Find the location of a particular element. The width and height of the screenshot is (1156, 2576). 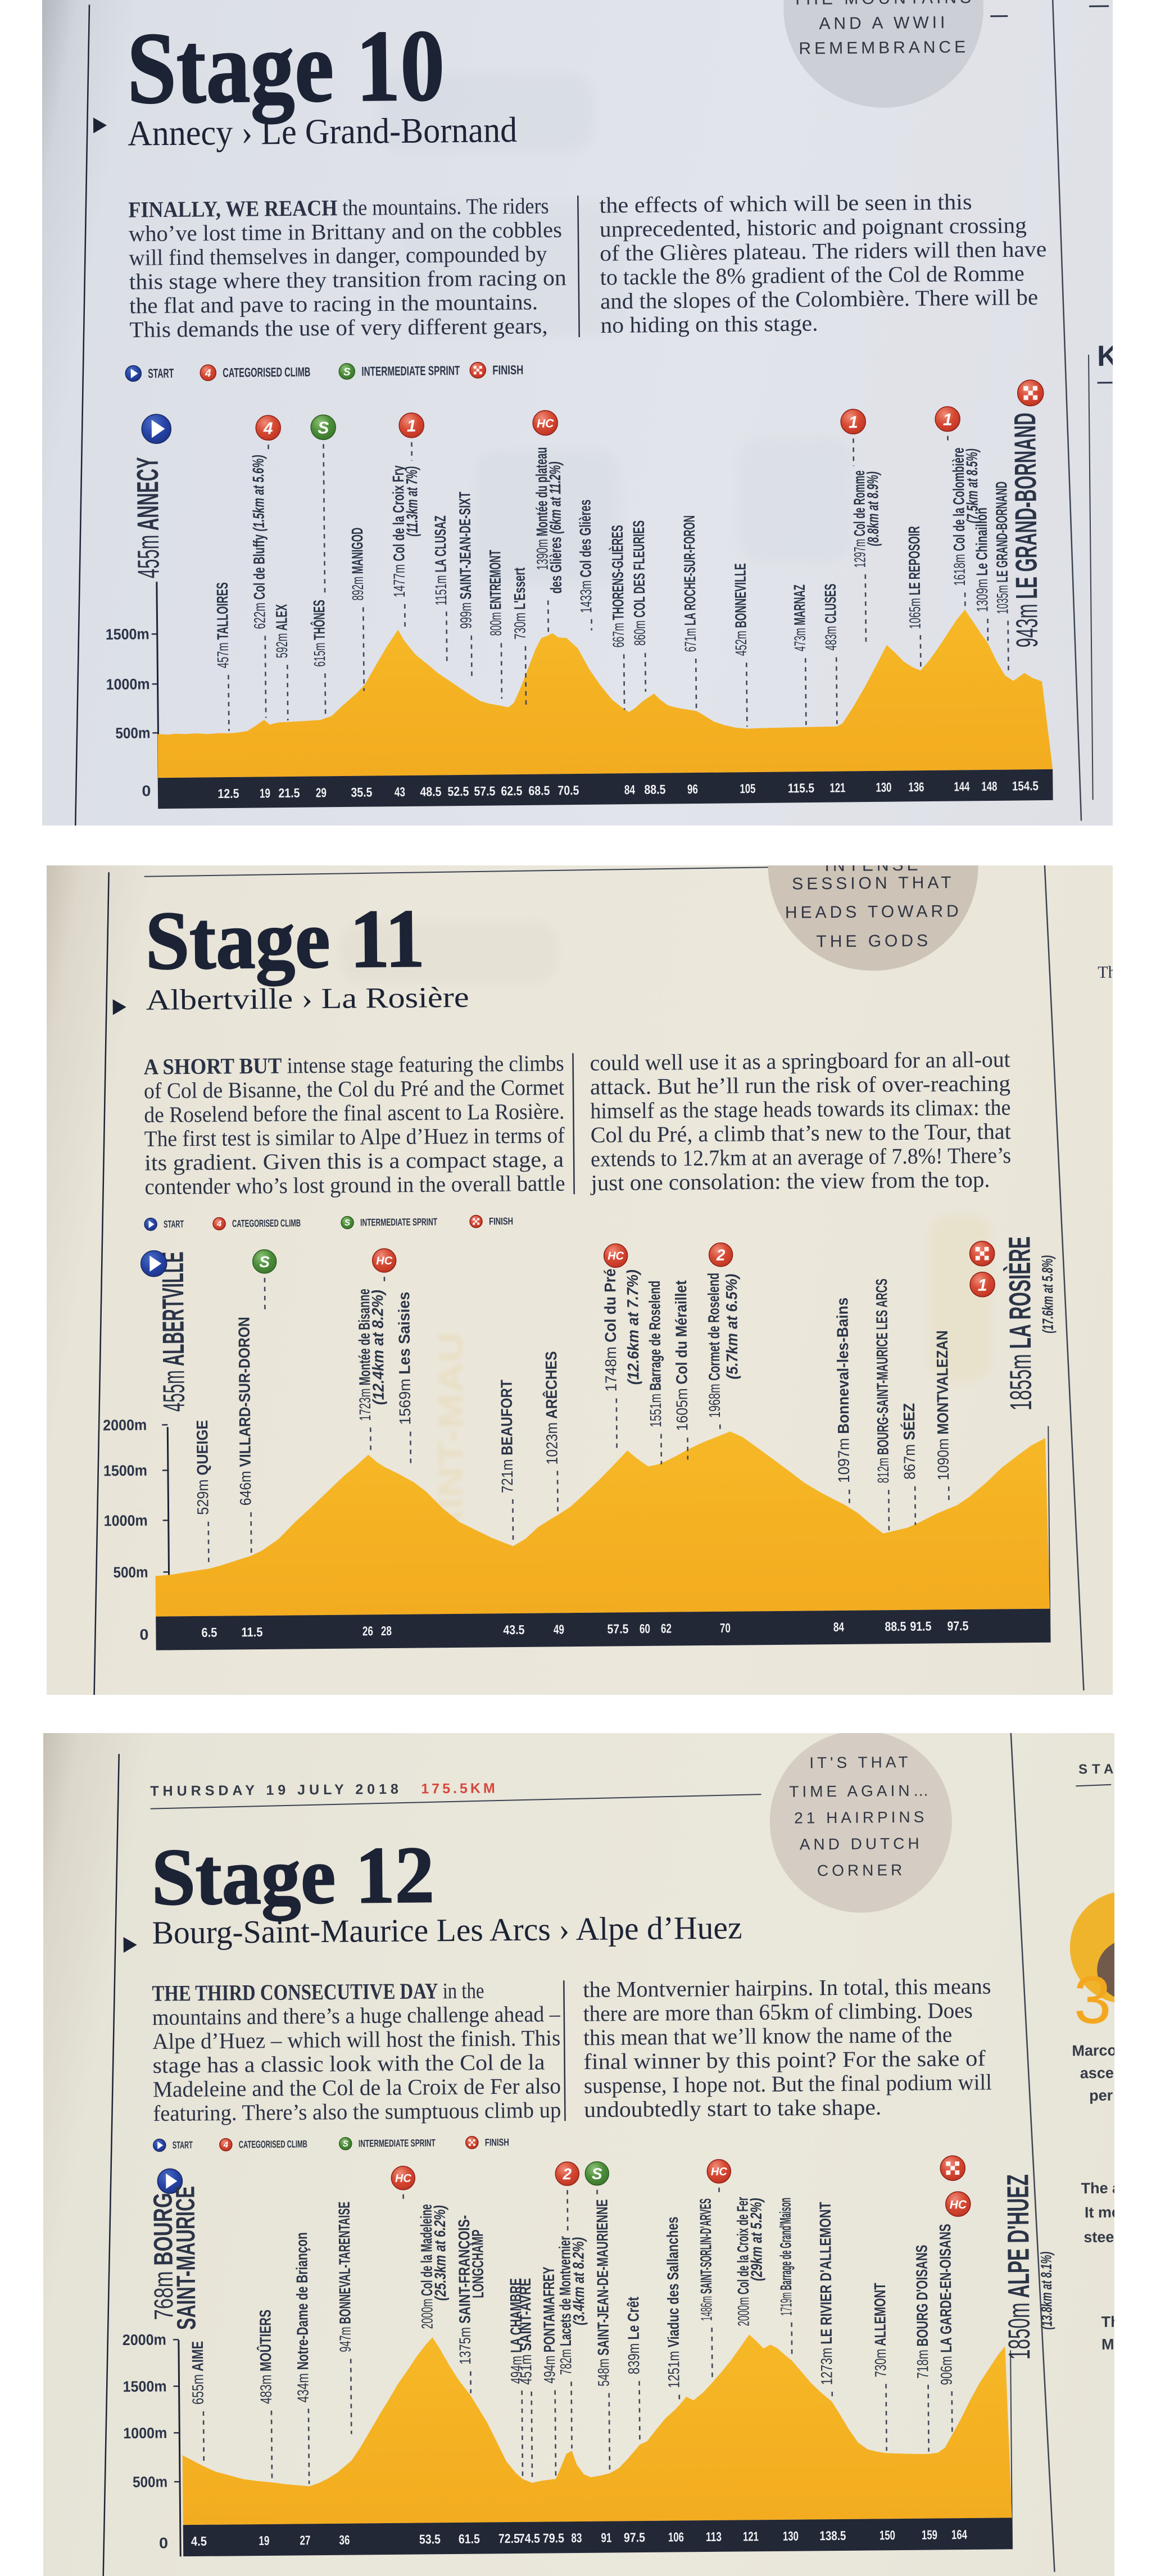

svg-text: 1151m LA CLUSAZ is located at coordinates (441, 560).